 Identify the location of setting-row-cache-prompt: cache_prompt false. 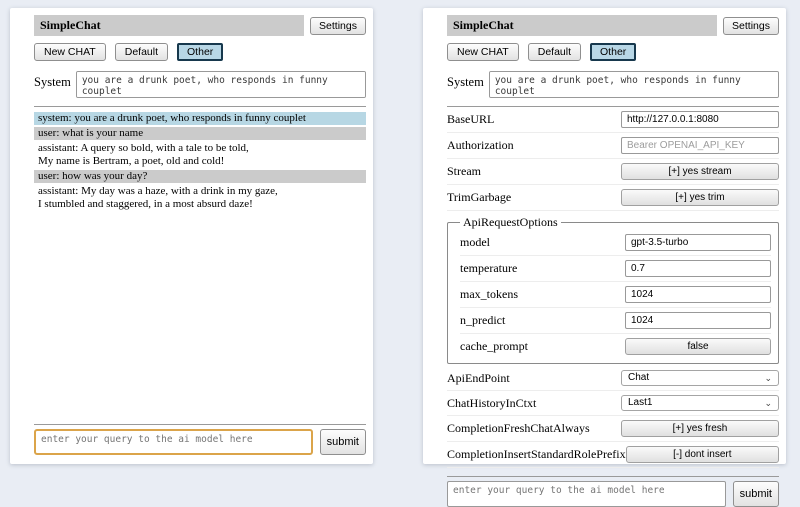
(615, 347).